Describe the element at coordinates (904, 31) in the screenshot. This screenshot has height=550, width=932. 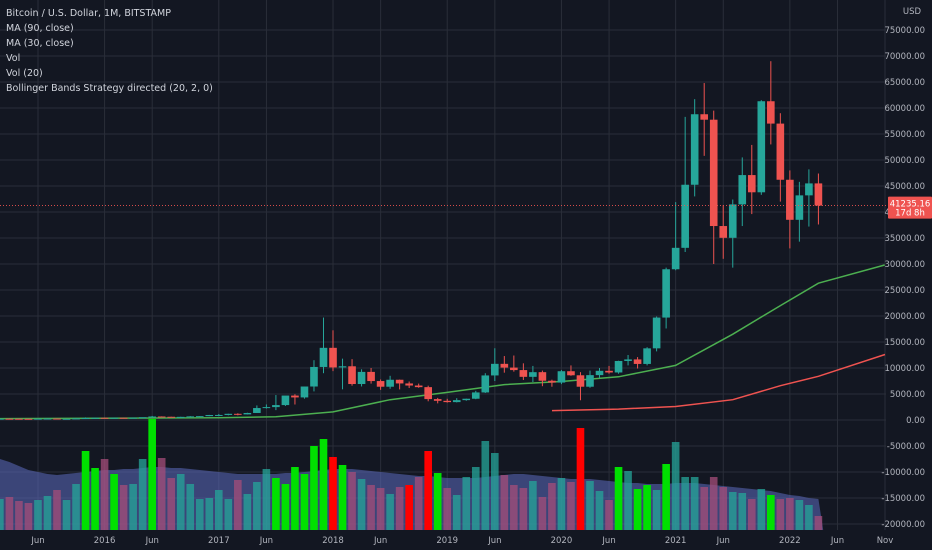
I see `price-tick-label: 75000.00` at that location.